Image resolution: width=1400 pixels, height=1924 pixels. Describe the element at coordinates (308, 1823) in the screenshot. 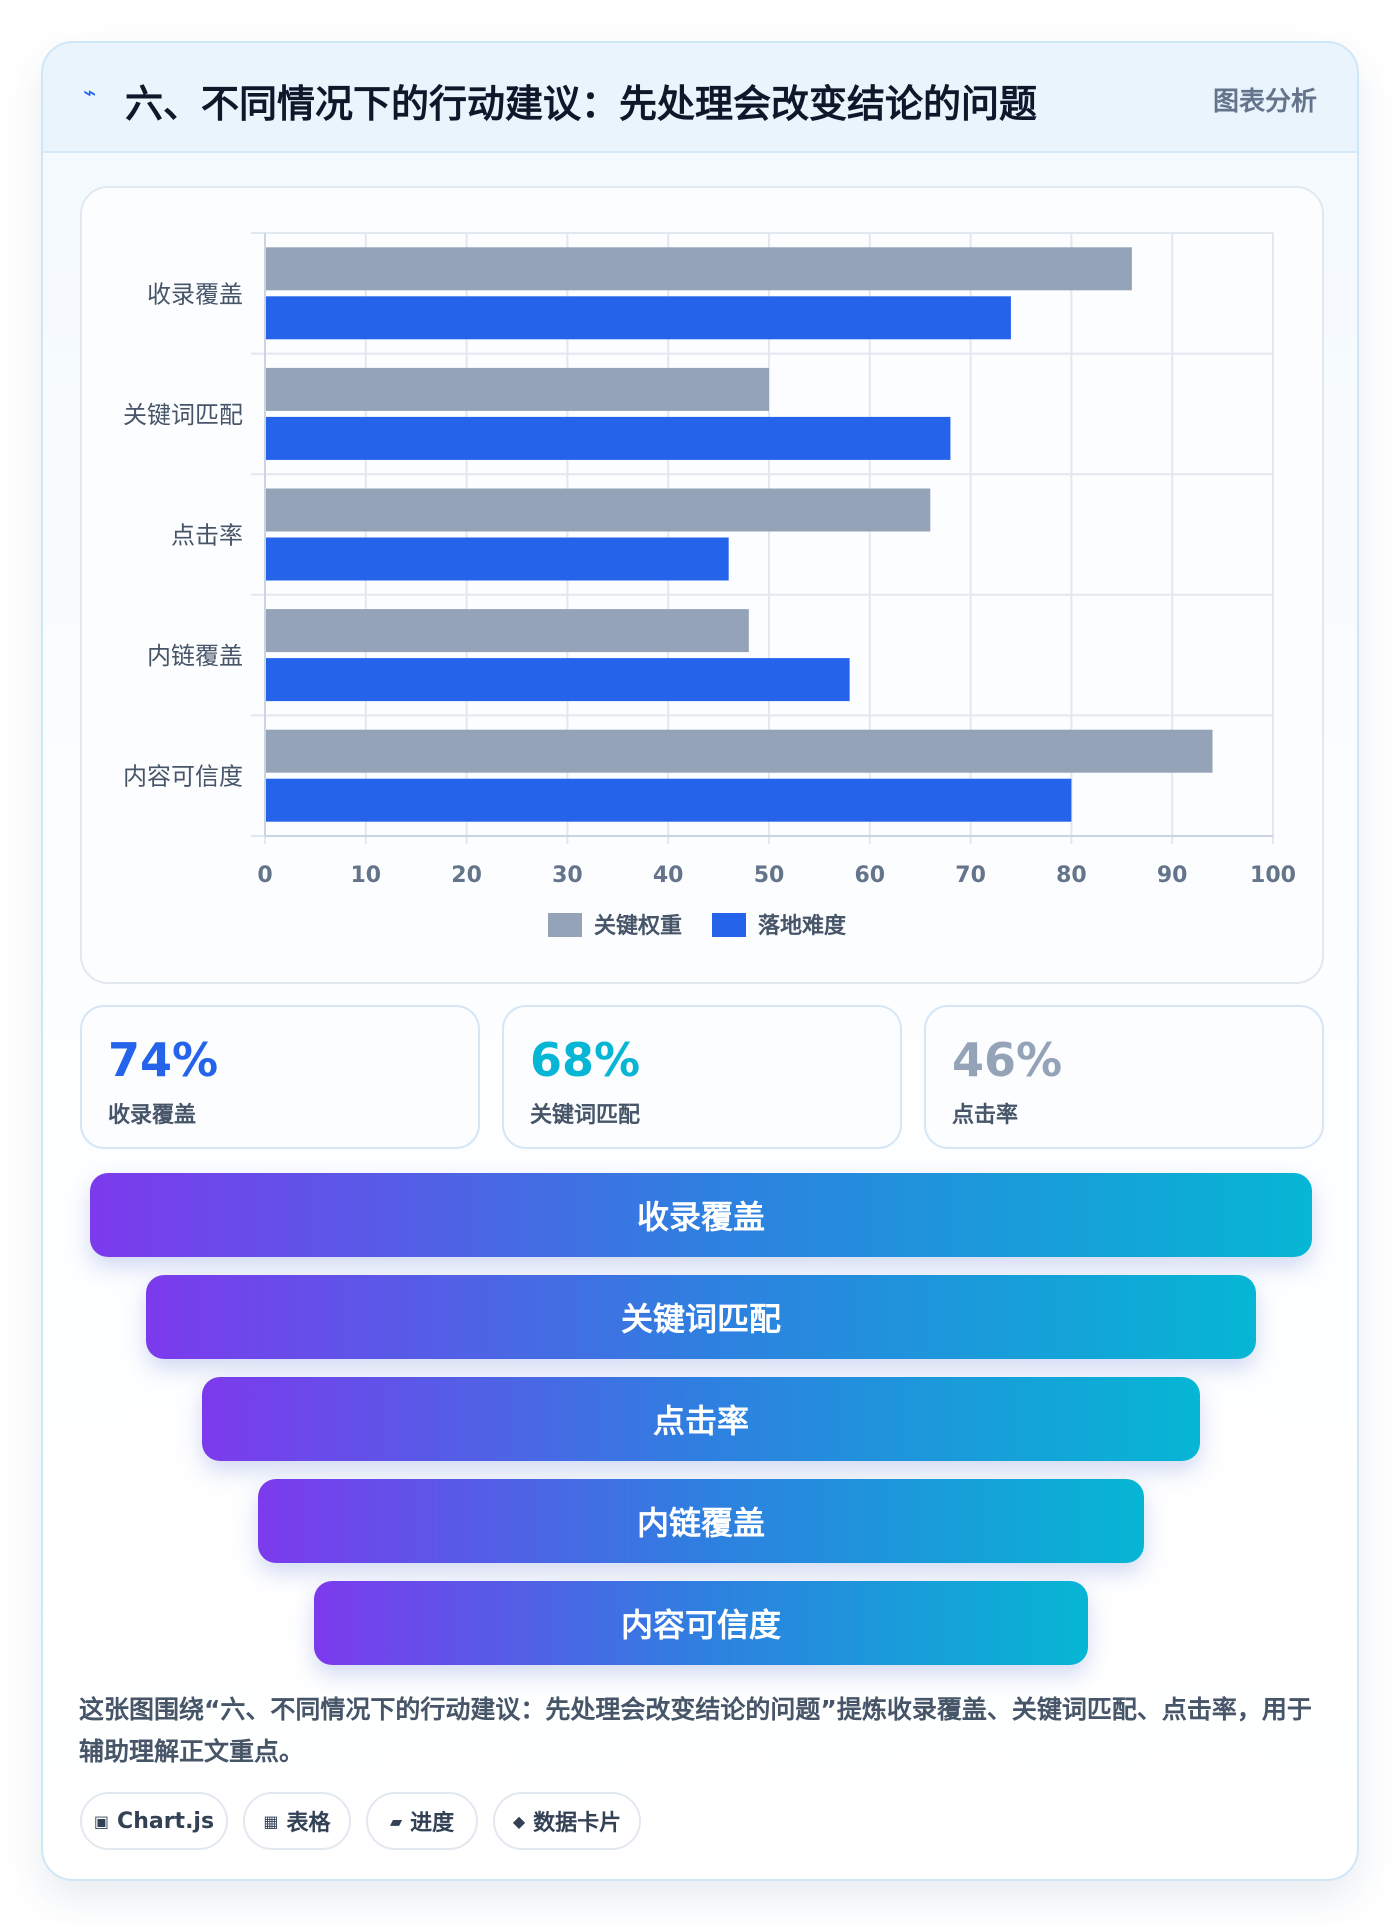

I see `tag-label: 表格` at that location.